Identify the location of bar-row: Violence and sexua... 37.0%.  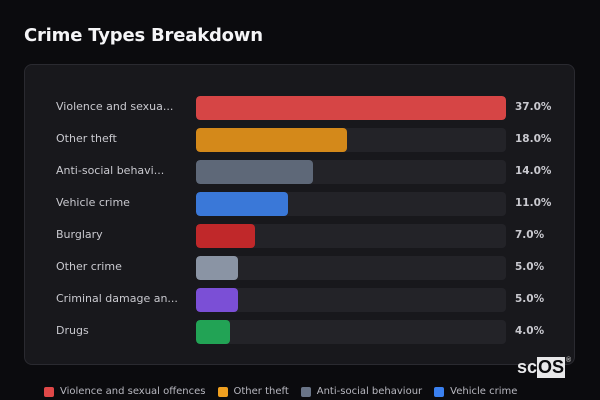
(299, 108).